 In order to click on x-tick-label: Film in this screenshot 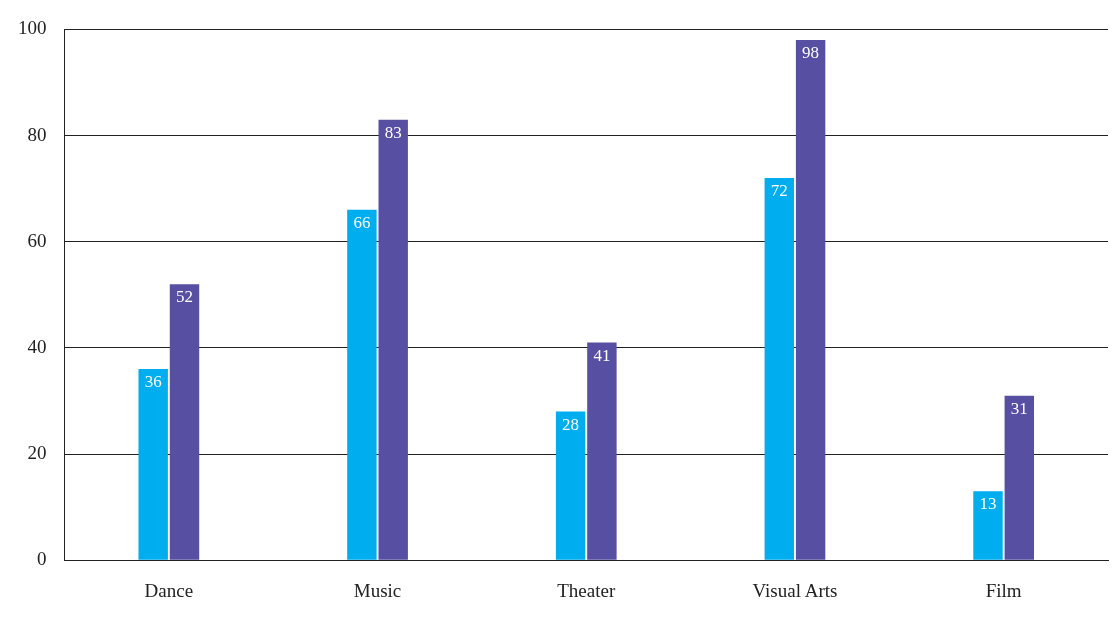, I will do `click(1003, 590)`.